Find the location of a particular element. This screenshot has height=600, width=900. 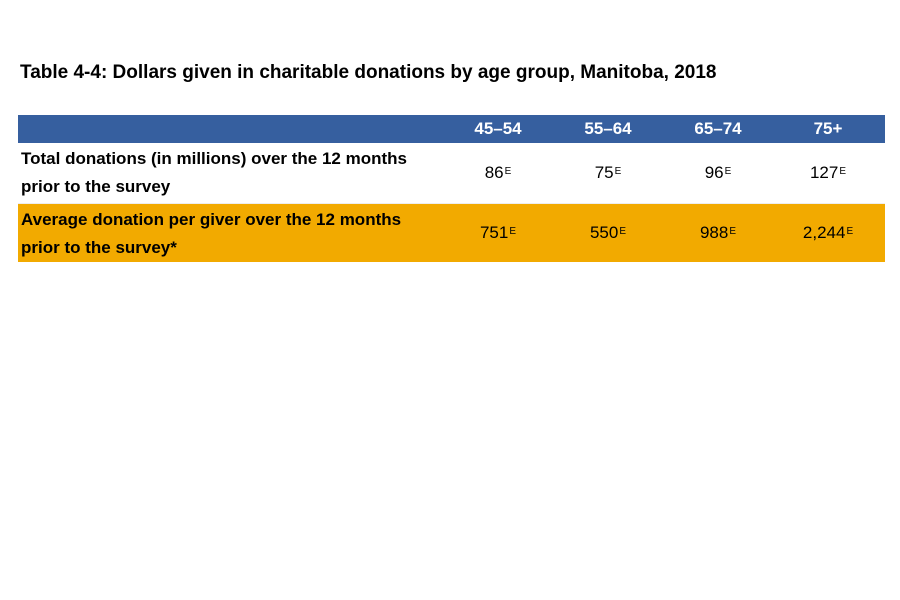

column-header: 65–74 is located at coordinates (718, 128).